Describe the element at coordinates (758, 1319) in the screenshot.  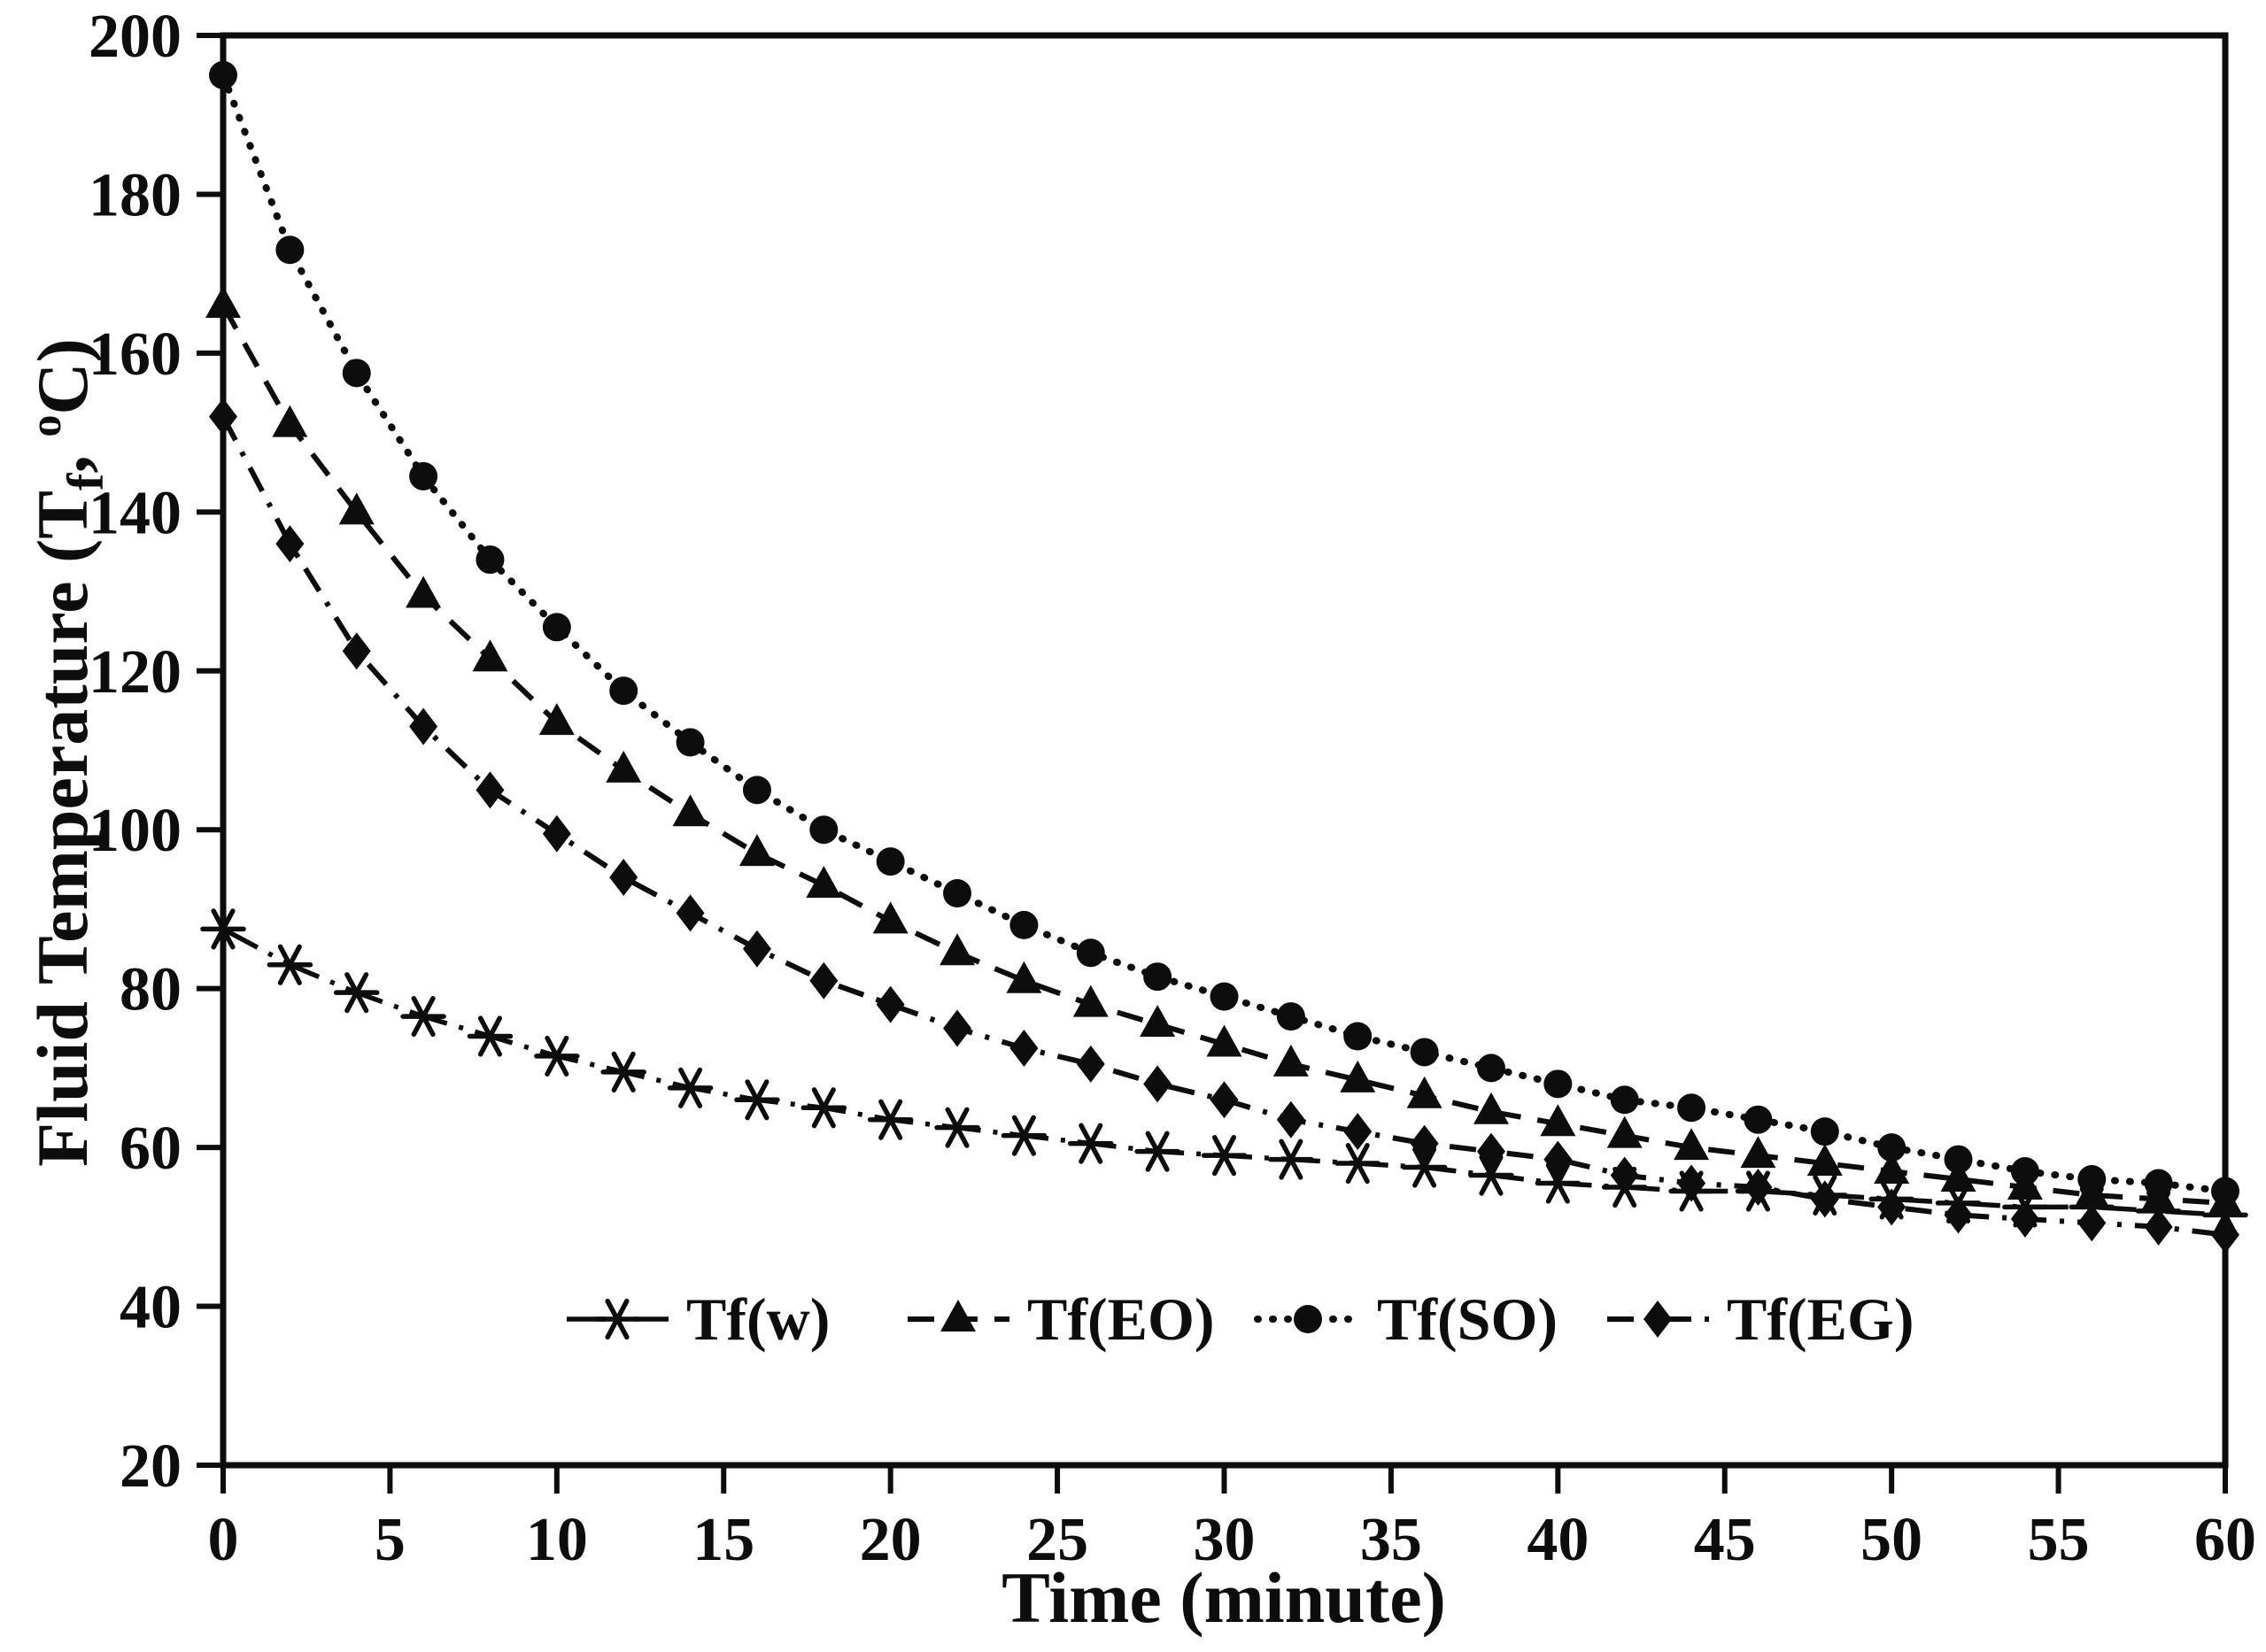
I see `legend-label-Tf(w): Tf(w)` at that location.